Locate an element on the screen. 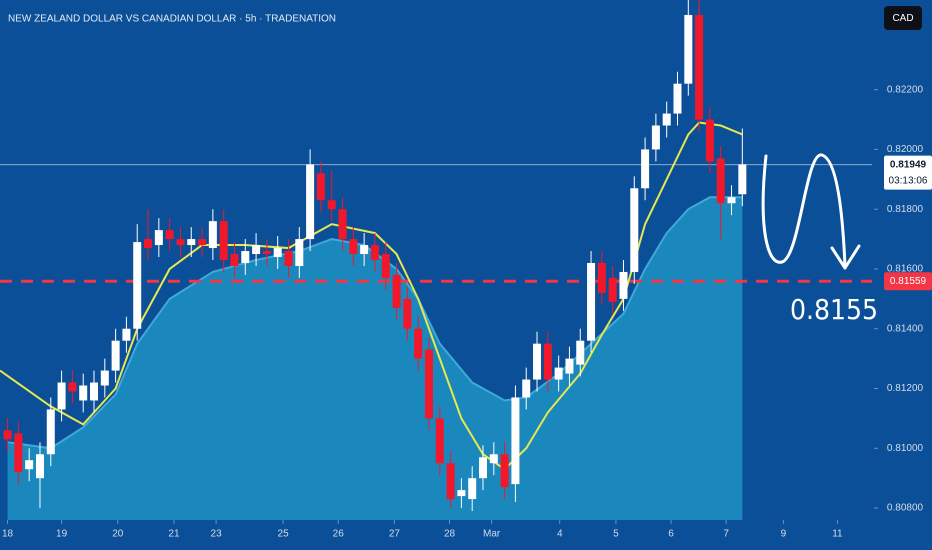 This screenshot has height=550, width=932. x-tick-label: 6 is located at coordinates (671, 534).